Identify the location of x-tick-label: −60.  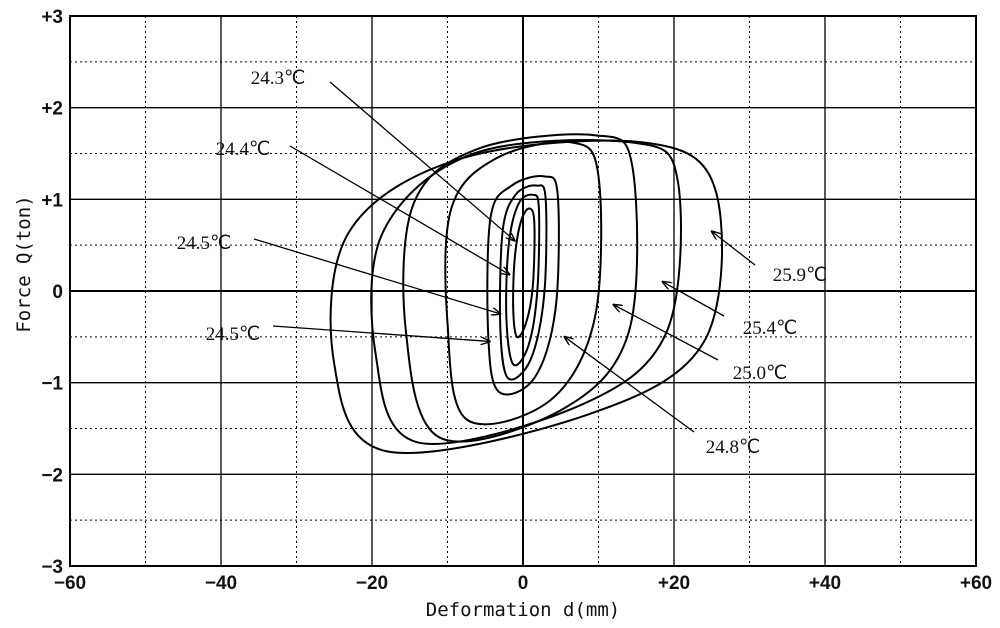
(70, 583).